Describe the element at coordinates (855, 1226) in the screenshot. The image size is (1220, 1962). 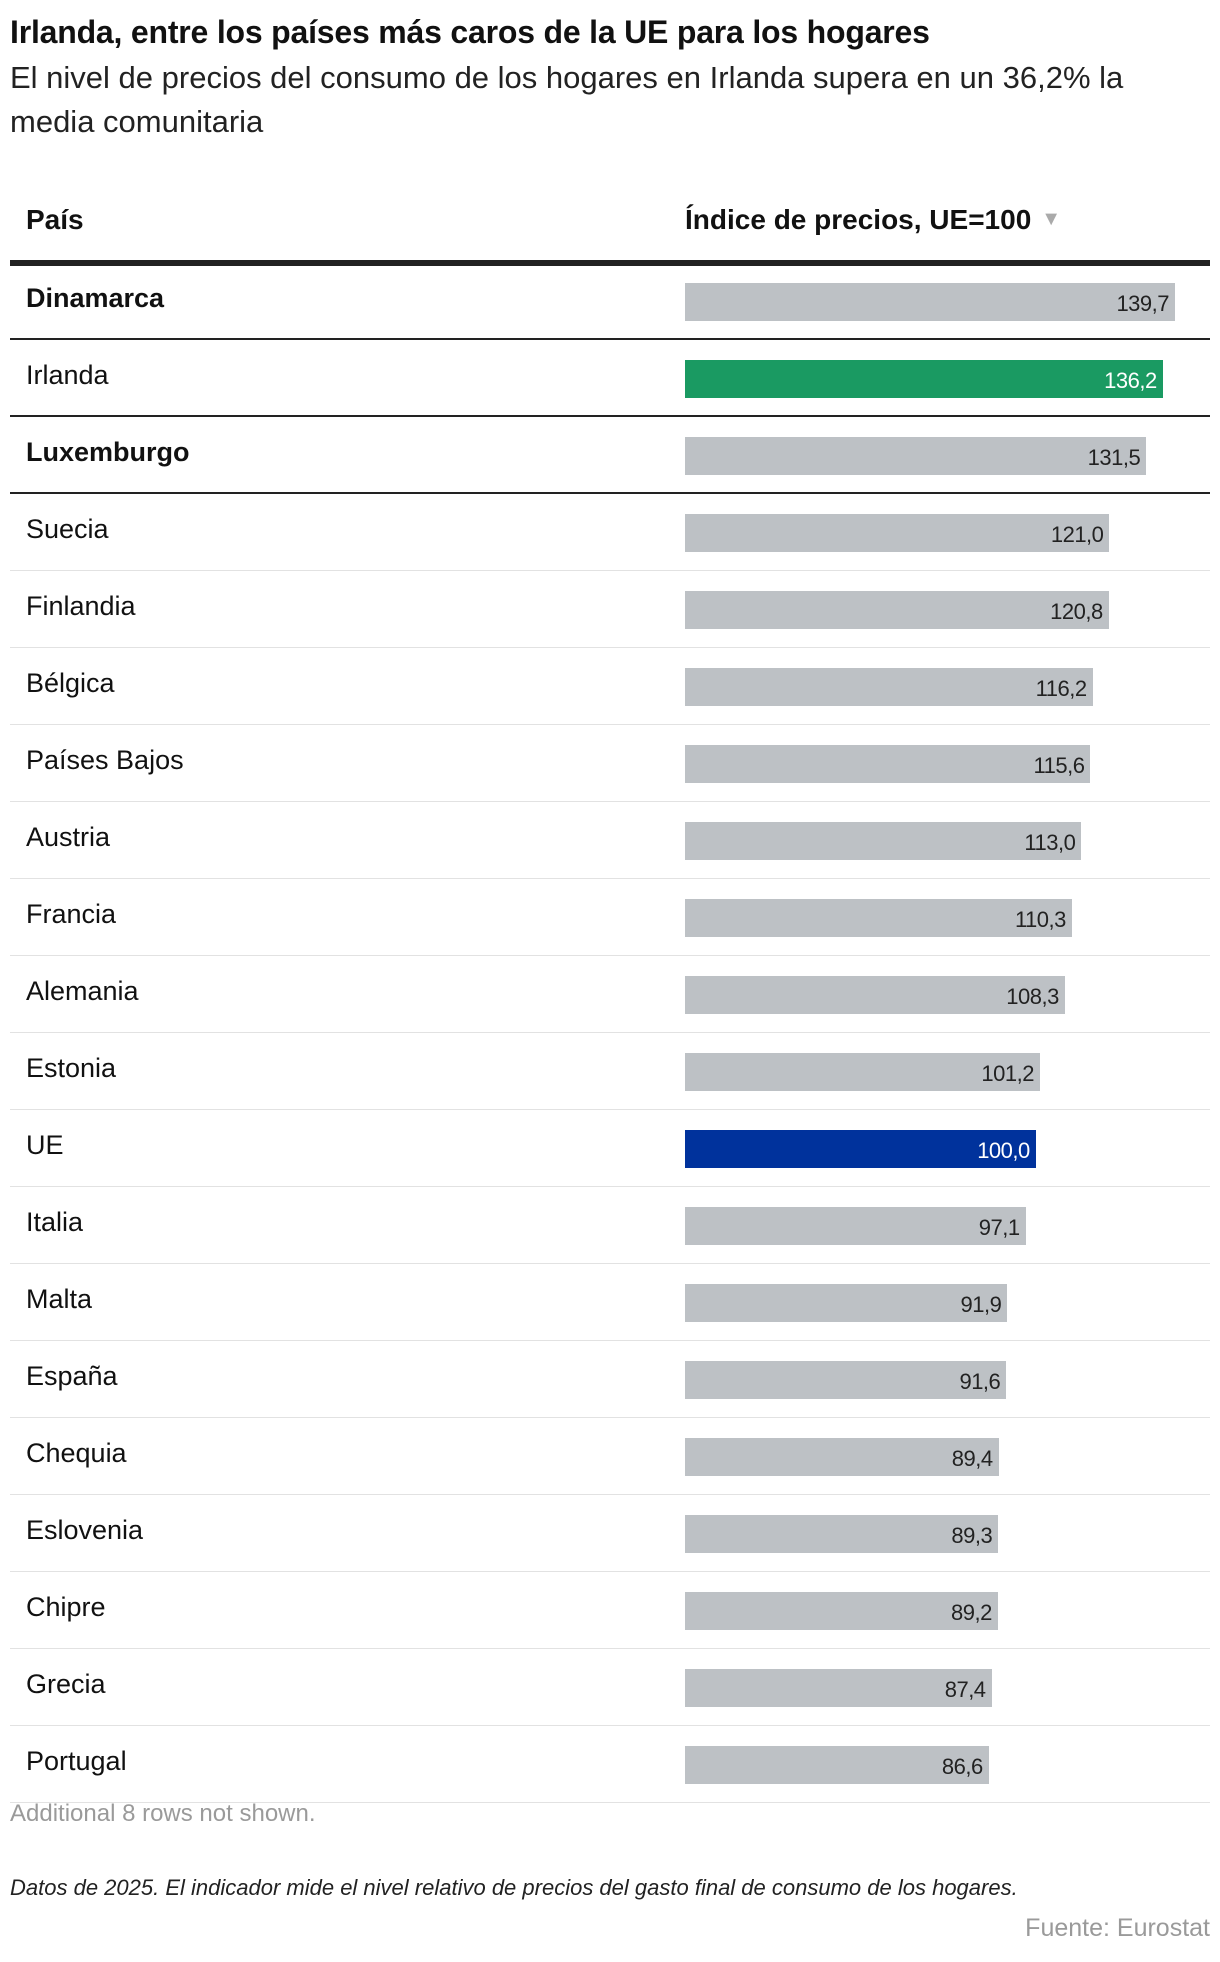
I see `bar: 97,1` at that location.